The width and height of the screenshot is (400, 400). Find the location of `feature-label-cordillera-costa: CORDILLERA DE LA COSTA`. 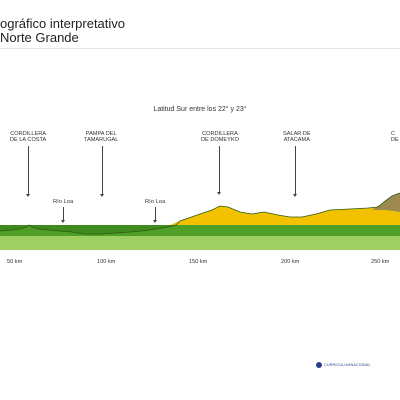

feature-label-cordillera-costa: CORDILLERA DE LA COSTA is located at coordinates (28, 137).